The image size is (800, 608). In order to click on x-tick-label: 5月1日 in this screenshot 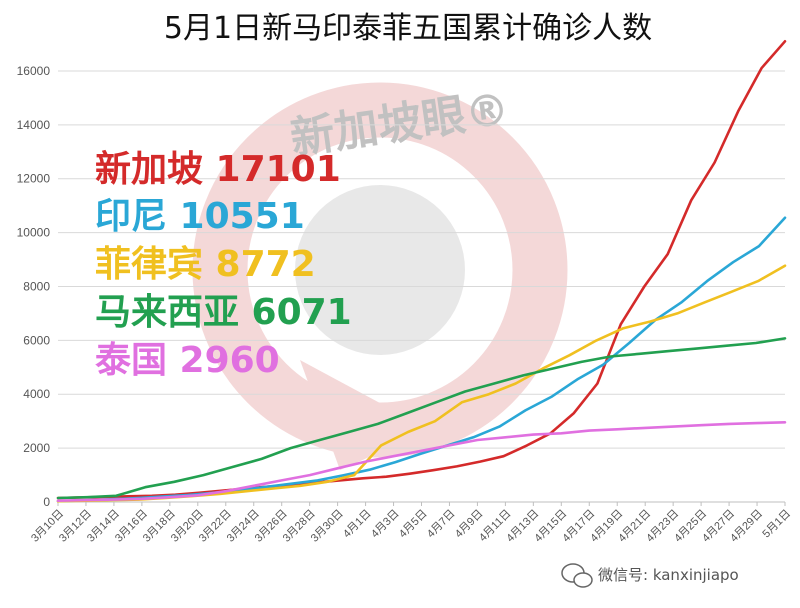, I will do `click(776, 524)`.